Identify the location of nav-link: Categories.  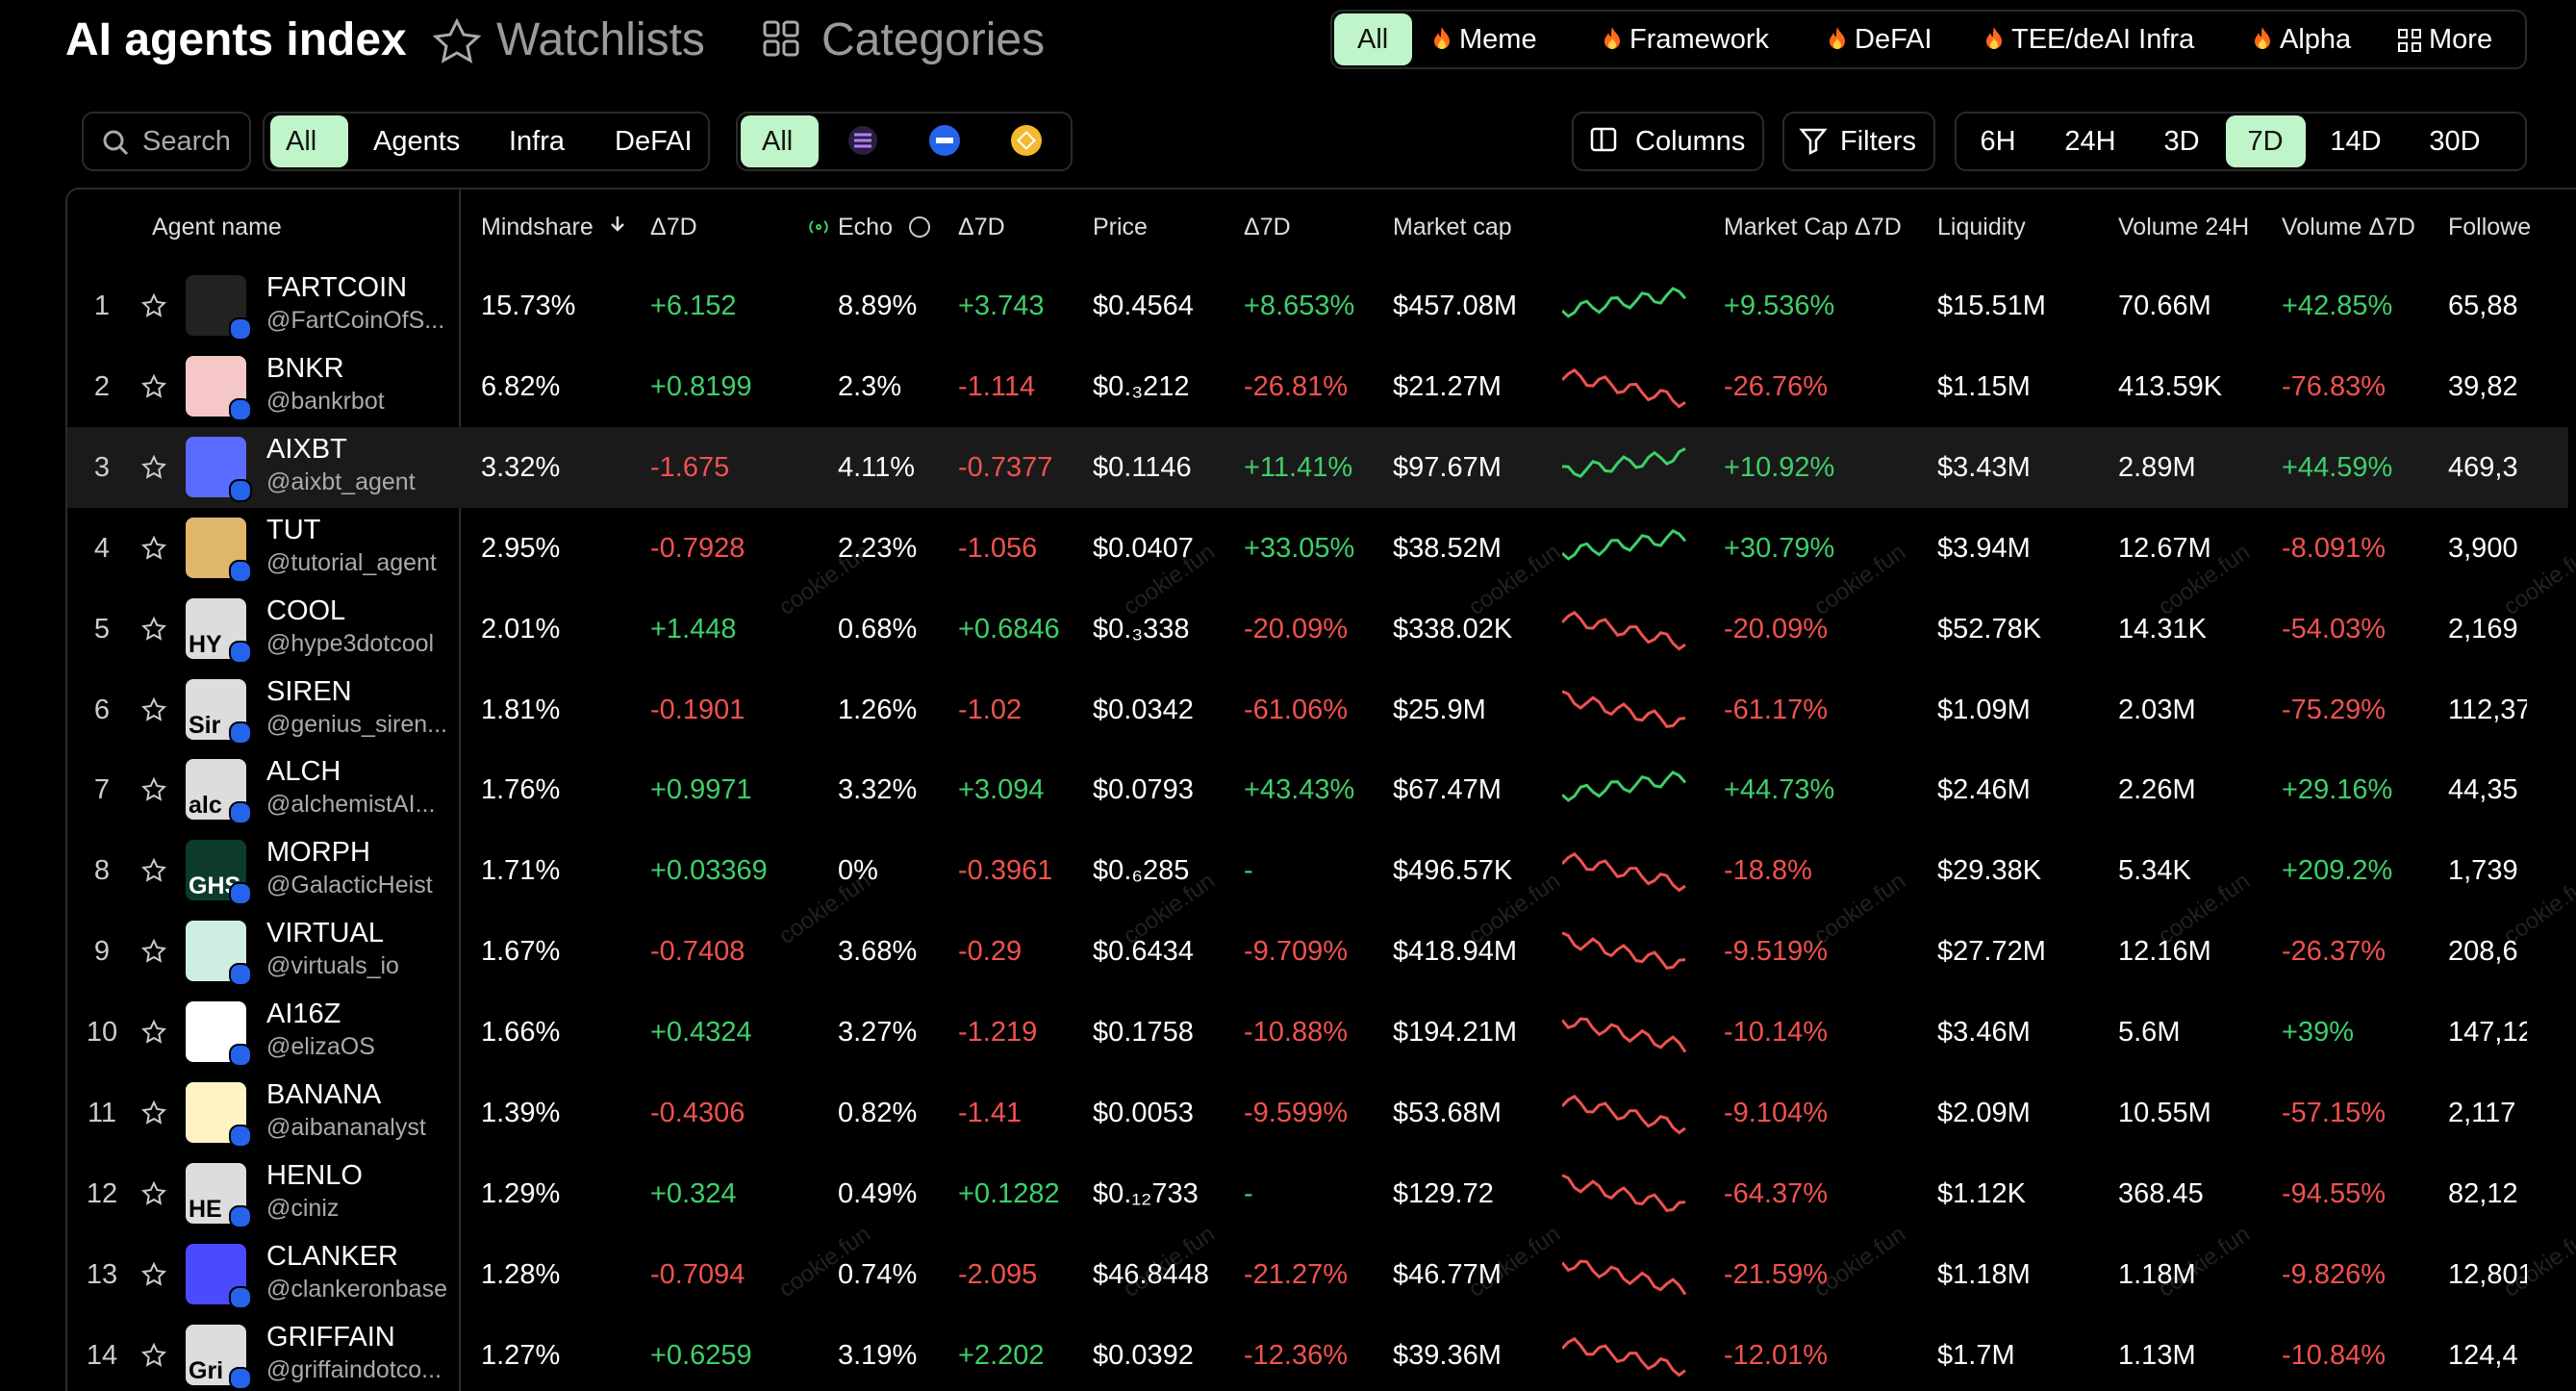
(934, 39).